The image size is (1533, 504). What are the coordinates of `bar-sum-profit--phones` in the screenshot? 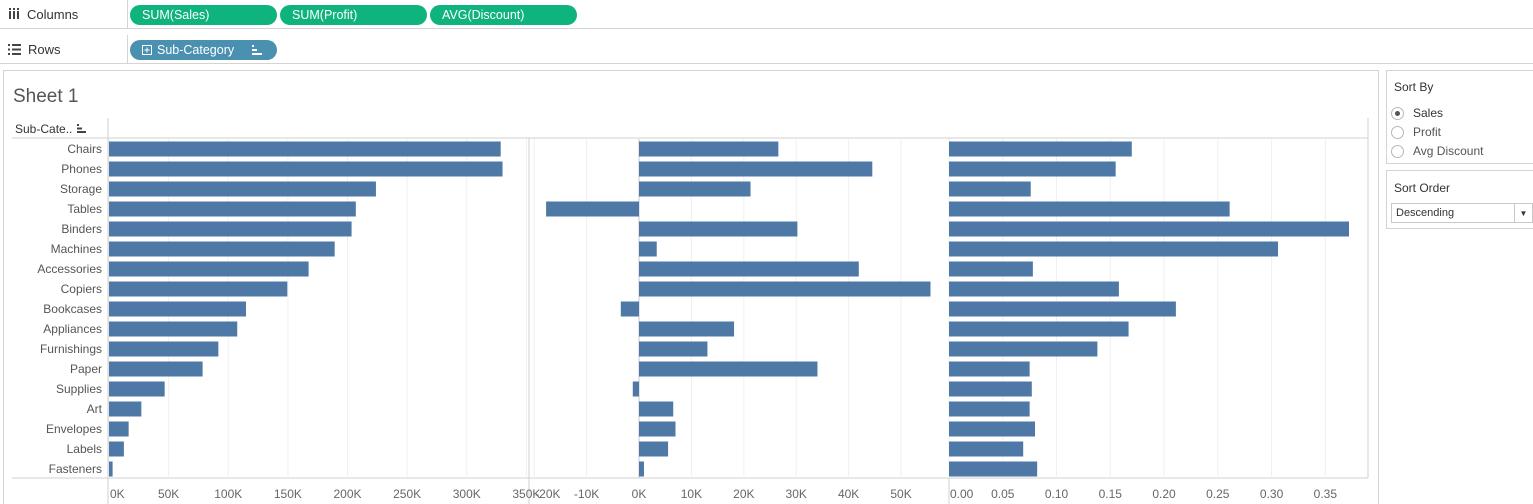 It's located at (756, 169).